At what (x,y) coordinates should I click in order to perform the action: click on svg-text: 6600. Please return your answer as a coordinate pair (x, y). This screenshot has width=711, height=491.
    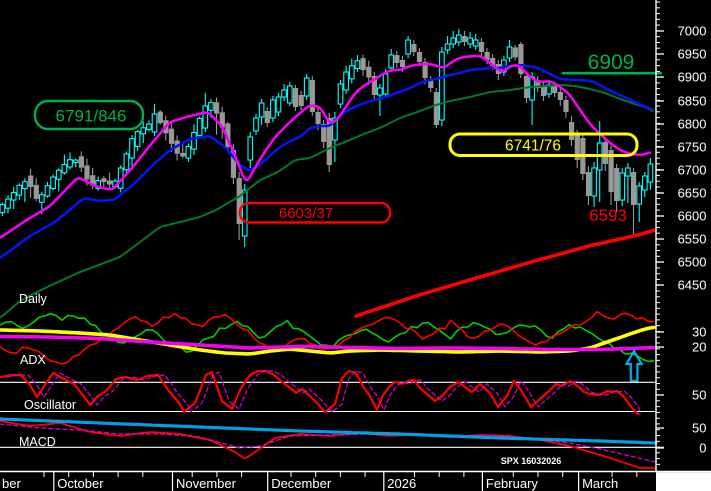
    Looking at the image, I should click on (692, 216).